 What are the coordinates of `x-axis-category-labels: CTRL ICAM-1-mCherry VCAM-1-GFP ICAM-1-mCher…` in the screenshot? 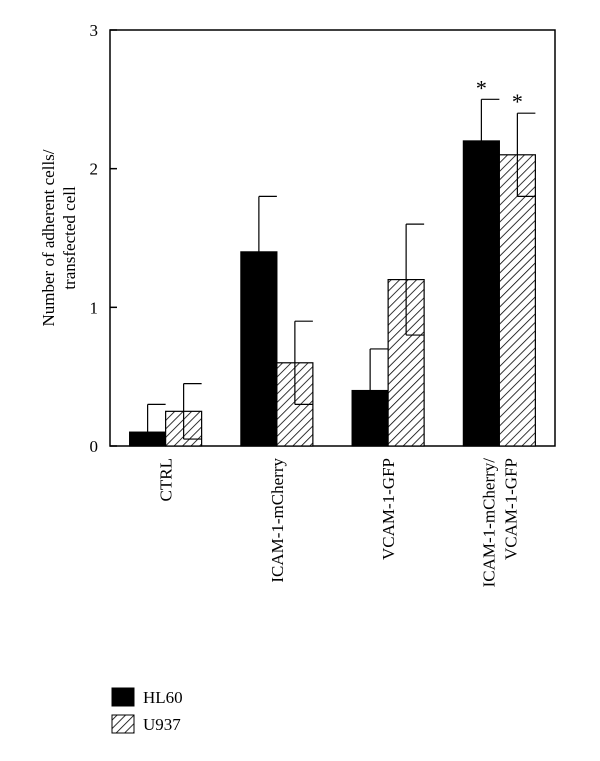 It's located at (339, 523).